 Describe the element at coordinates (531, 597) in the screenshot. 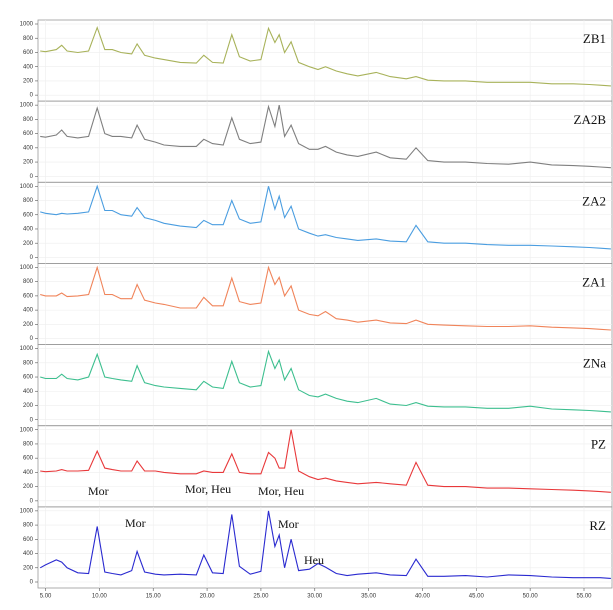

I see `x-tick-label: 50.00` at that location.